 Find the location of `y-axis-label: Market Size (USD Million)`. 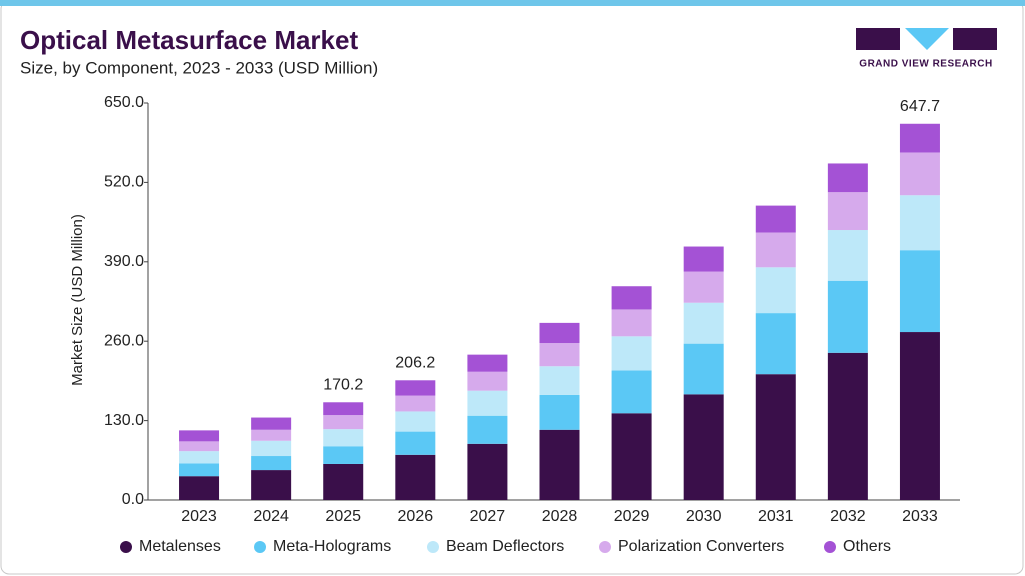

y-axis-label: Market Size (USD Million) is located at coordinates (77, 300).